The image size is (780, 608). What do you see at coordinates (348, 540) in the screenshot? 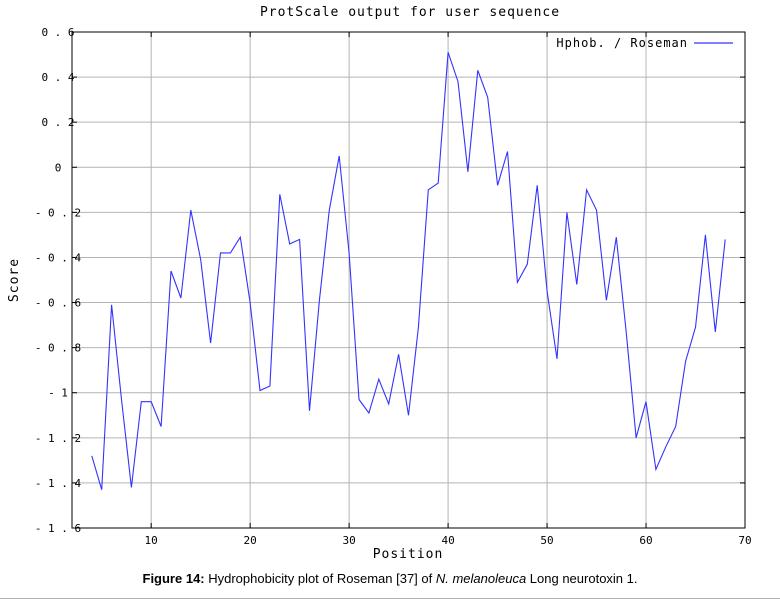
I see `x-tick-label: 30` at bounding box center [348, 540].